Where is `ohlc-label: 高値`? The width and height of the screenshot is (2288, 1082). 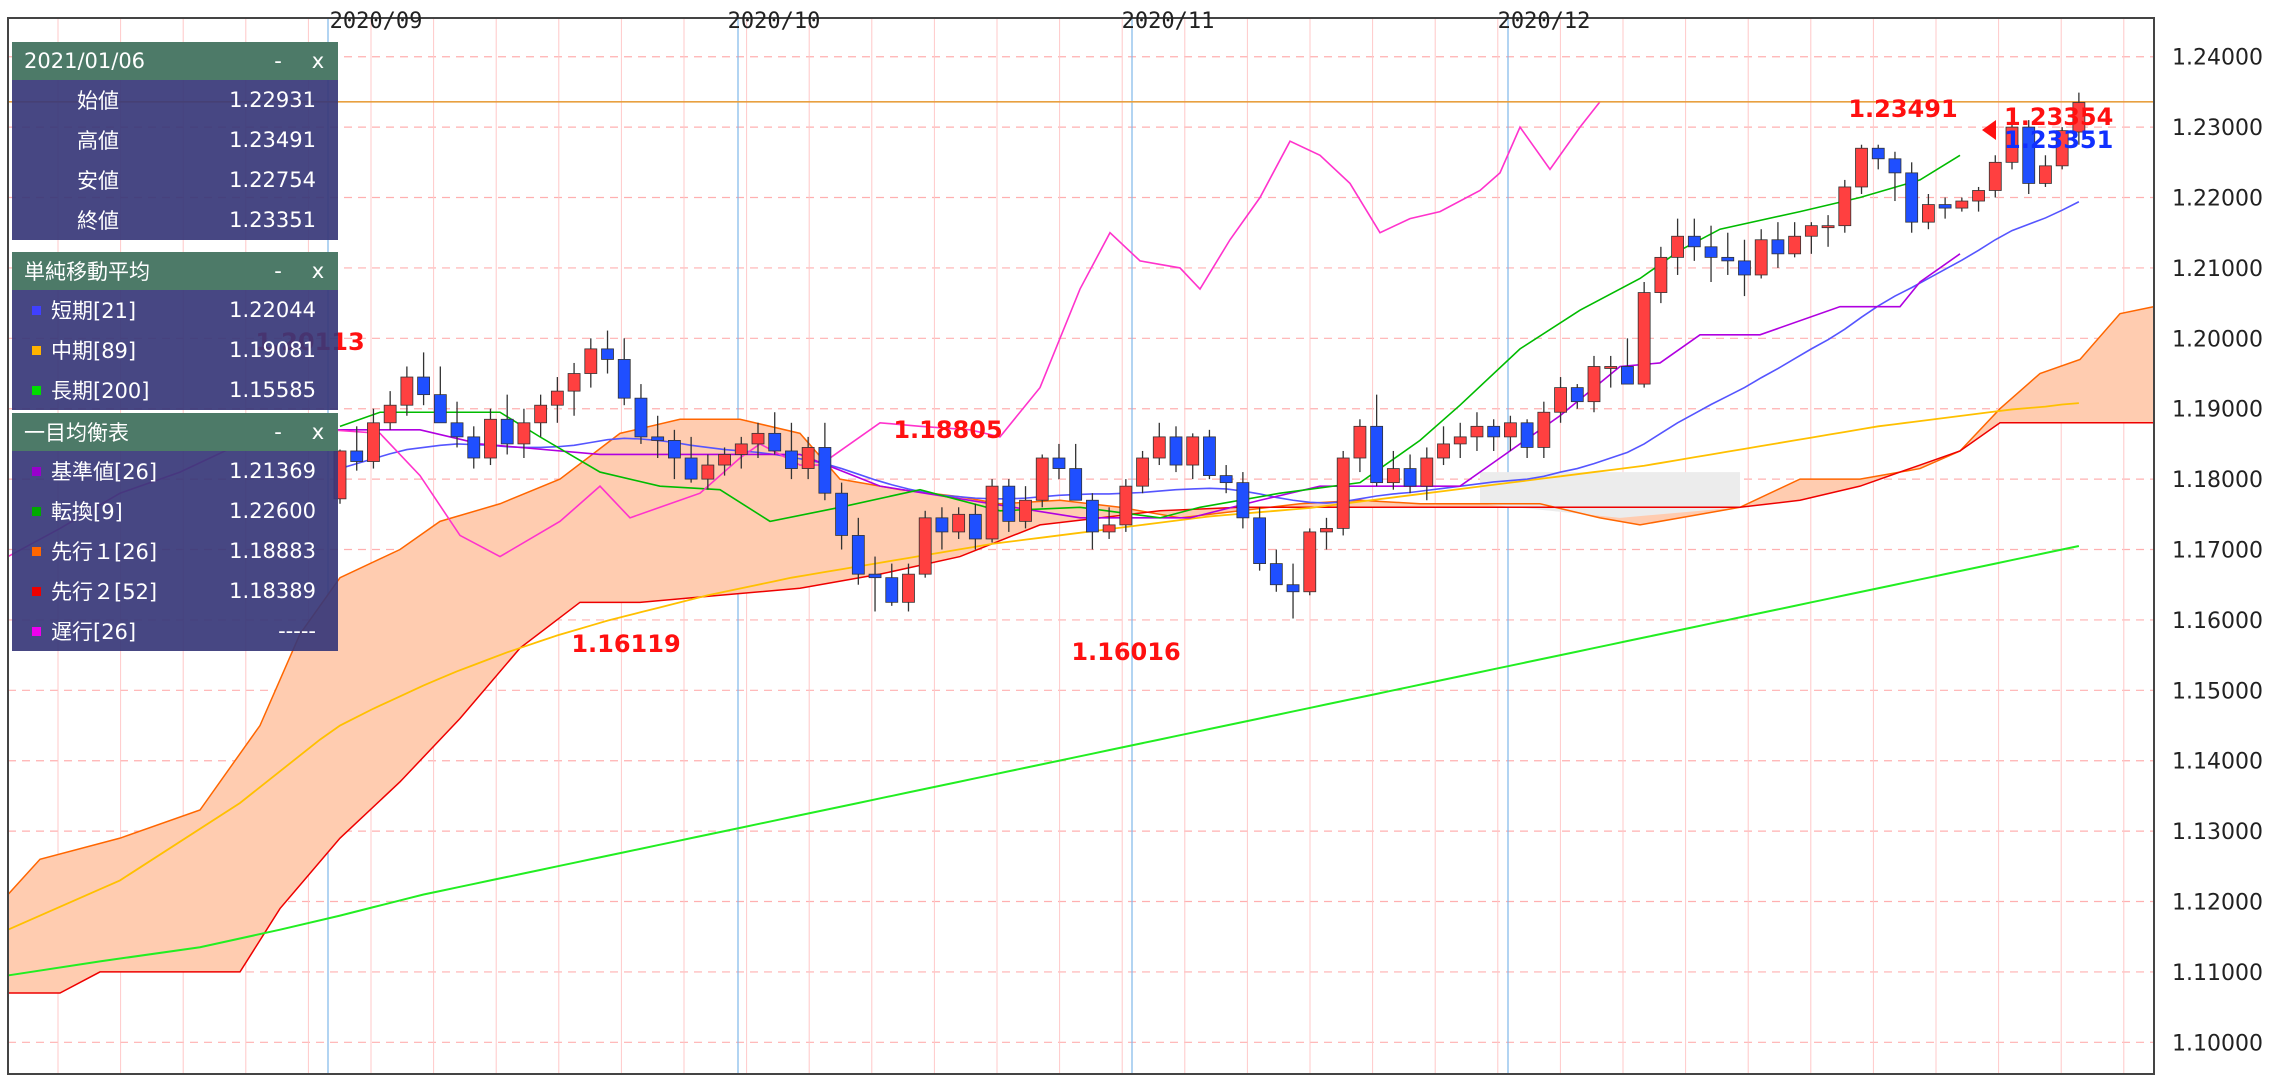 ohlc-label: 高値 is located at coordinates (98, 141).